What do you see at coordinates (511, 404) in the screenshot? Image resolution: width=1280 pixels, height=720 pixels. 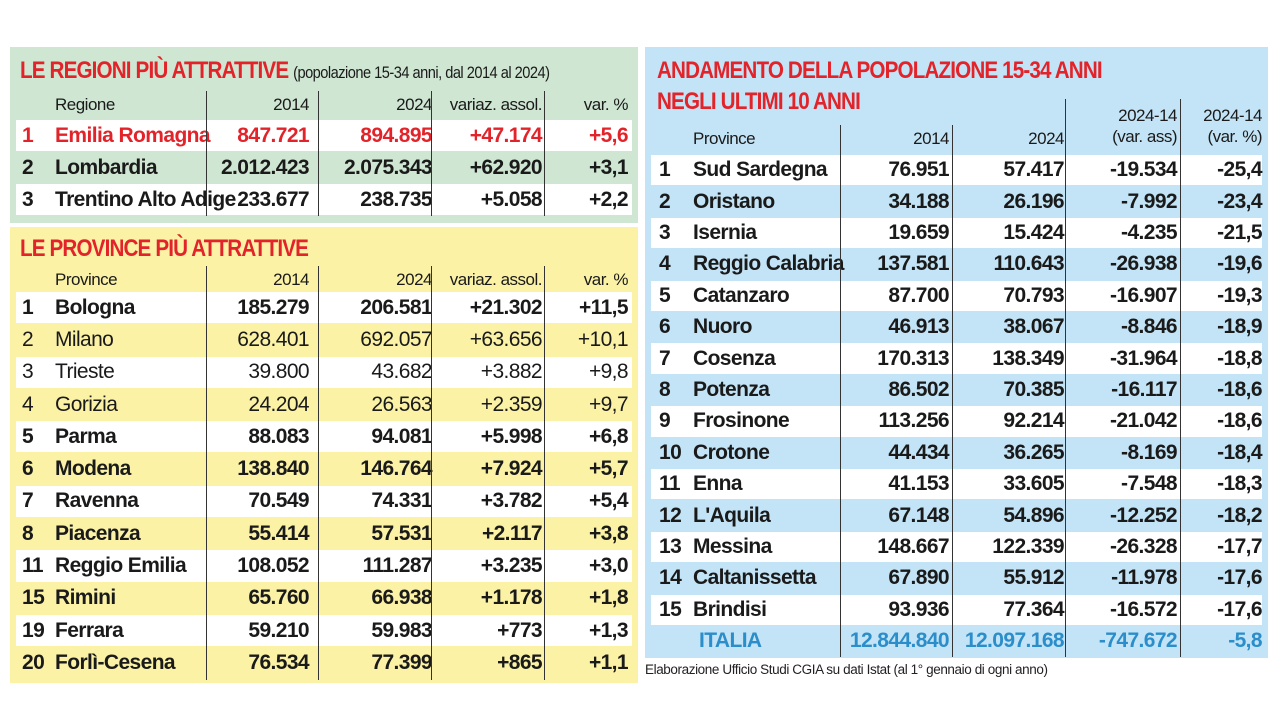 I see `variation-abs: +2.359` at bounding box center [511, 404].